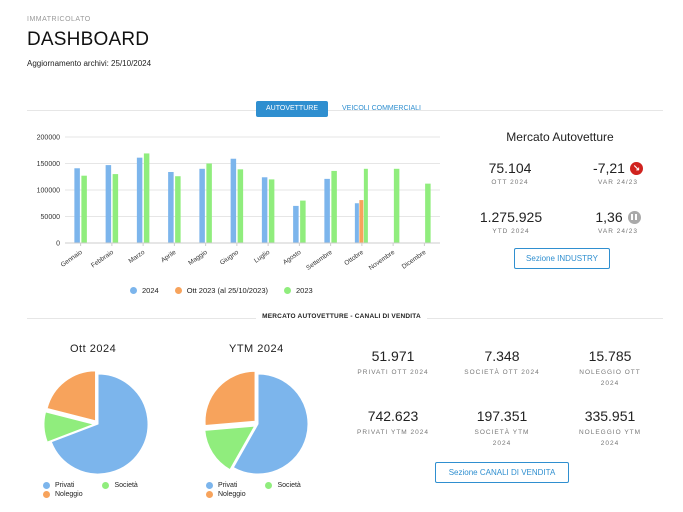  What do you see at coordinates (382, 260) in the screenshot?
I see `x-tick-label: Novembre` at bounding box center [382, 260].